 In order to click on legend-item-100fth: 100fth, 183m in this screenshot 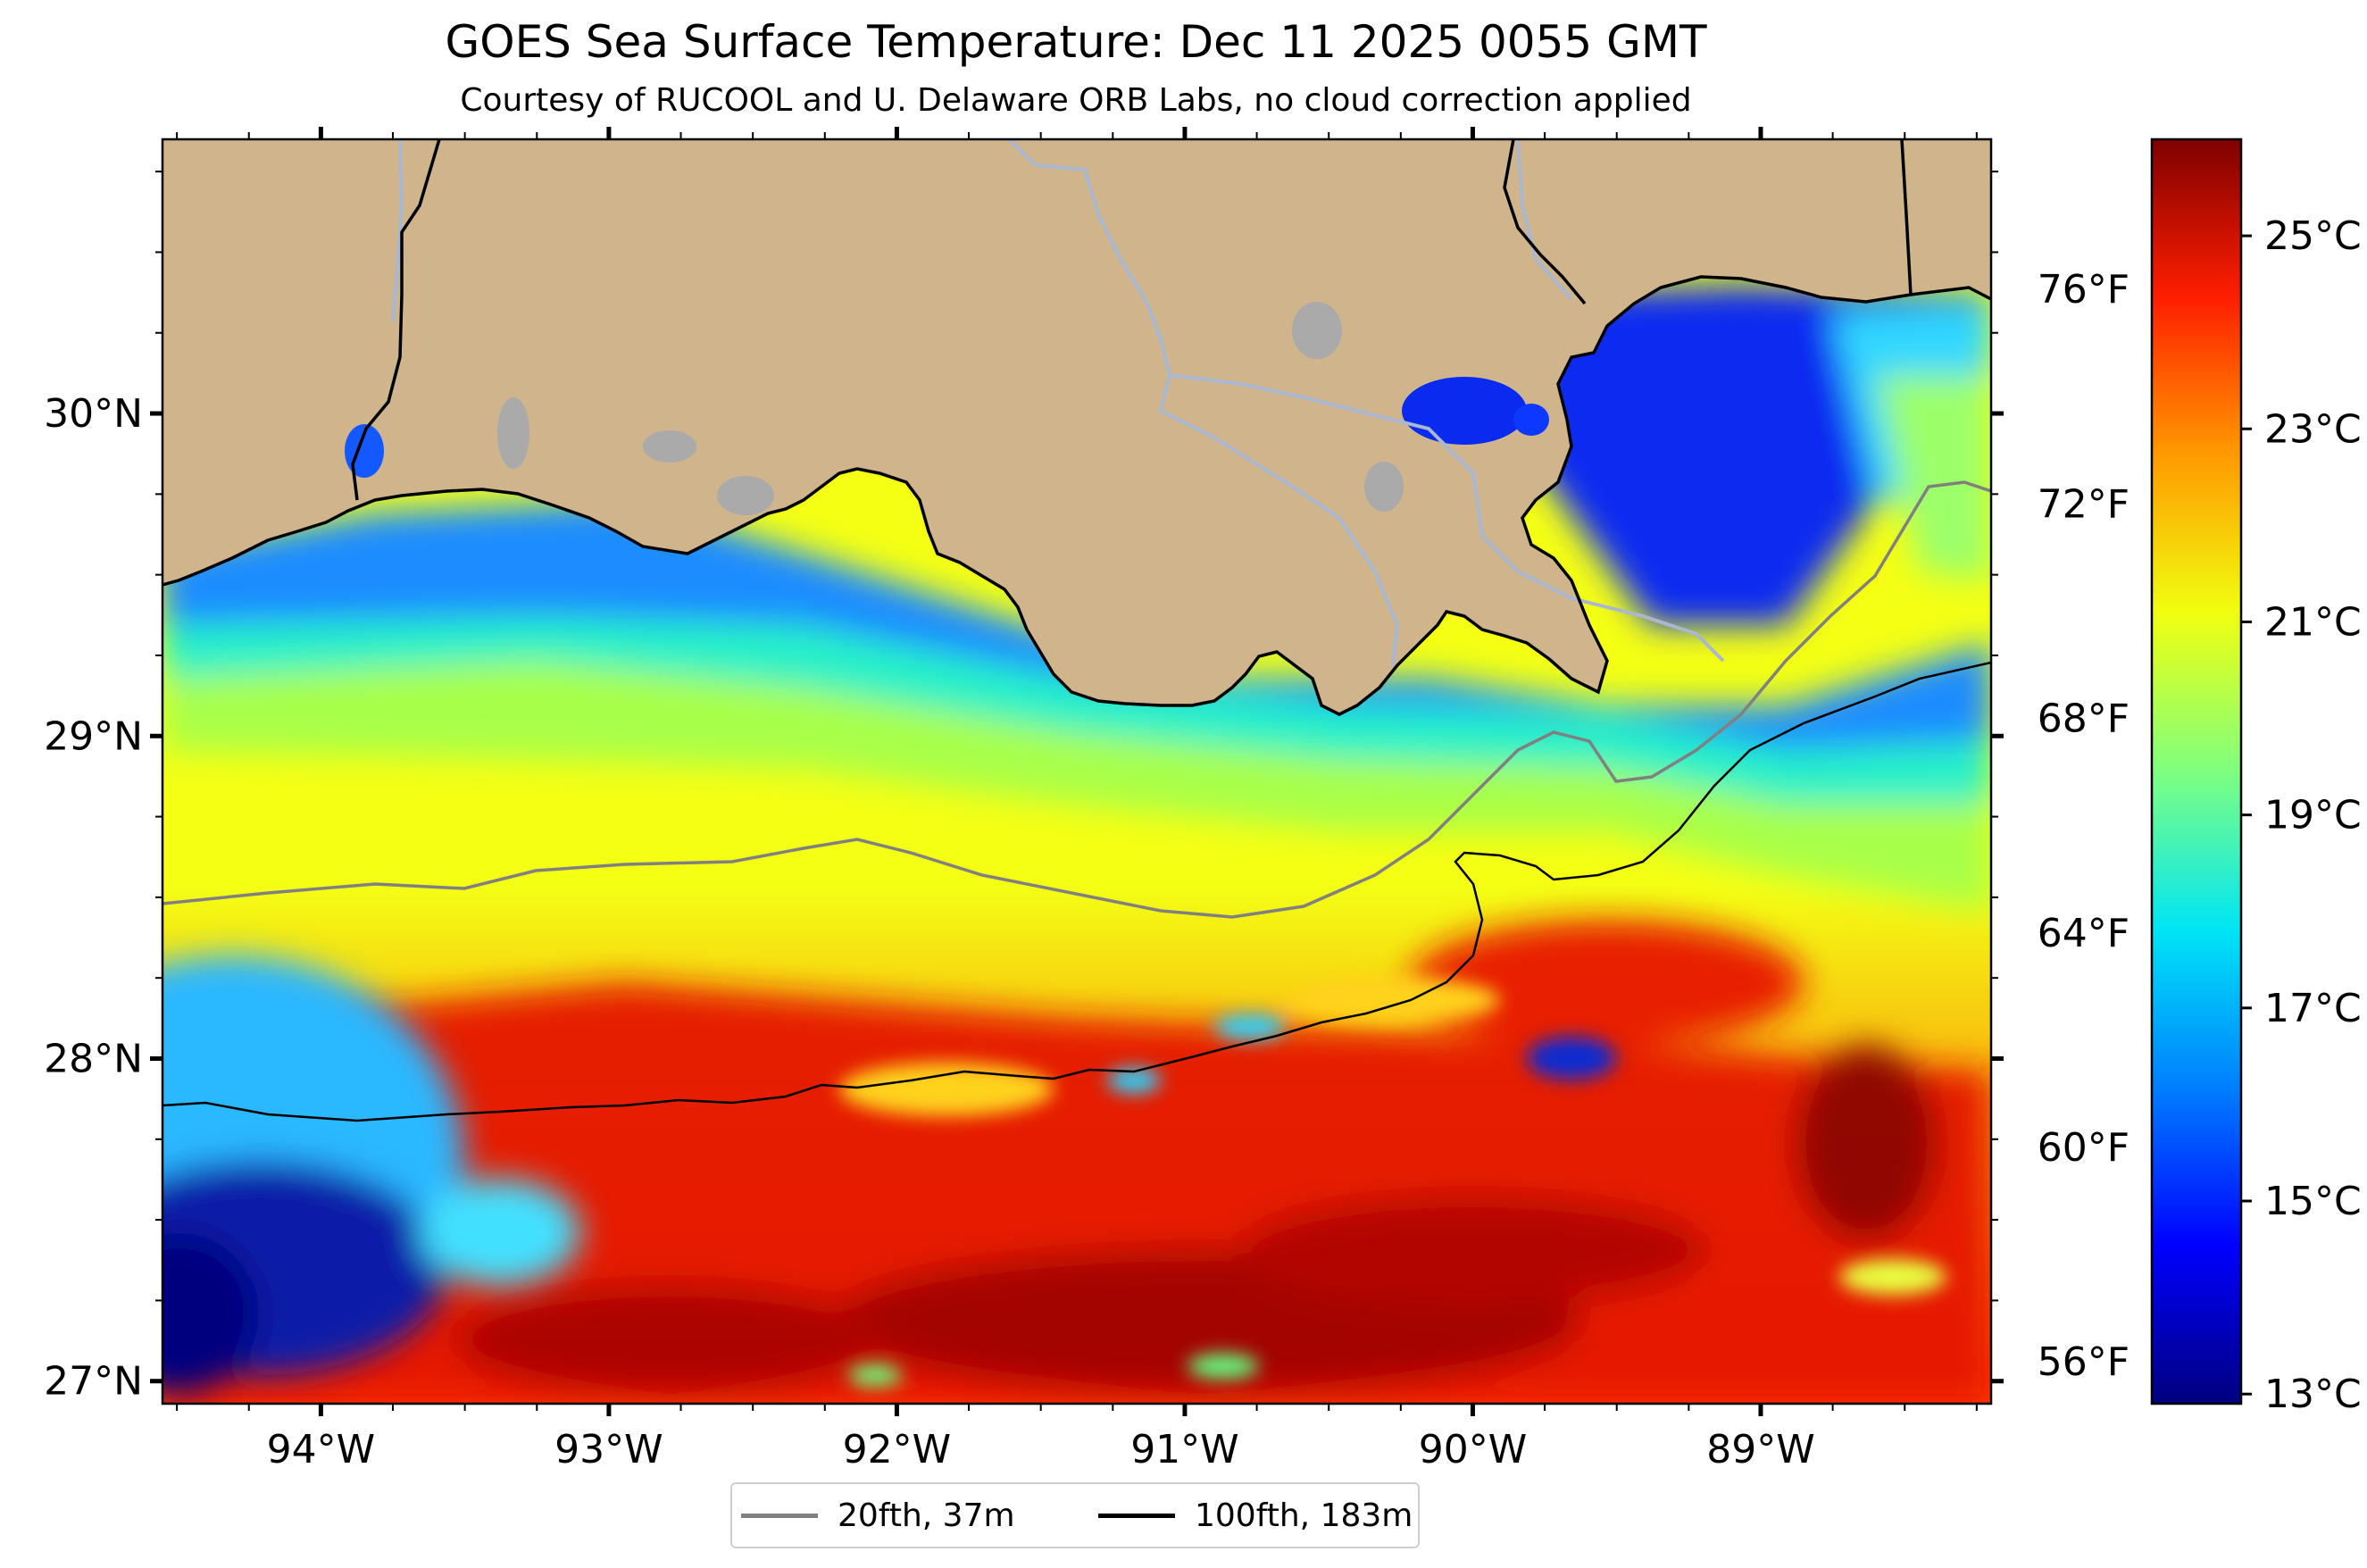, I will do `click(1255, 1515)`.